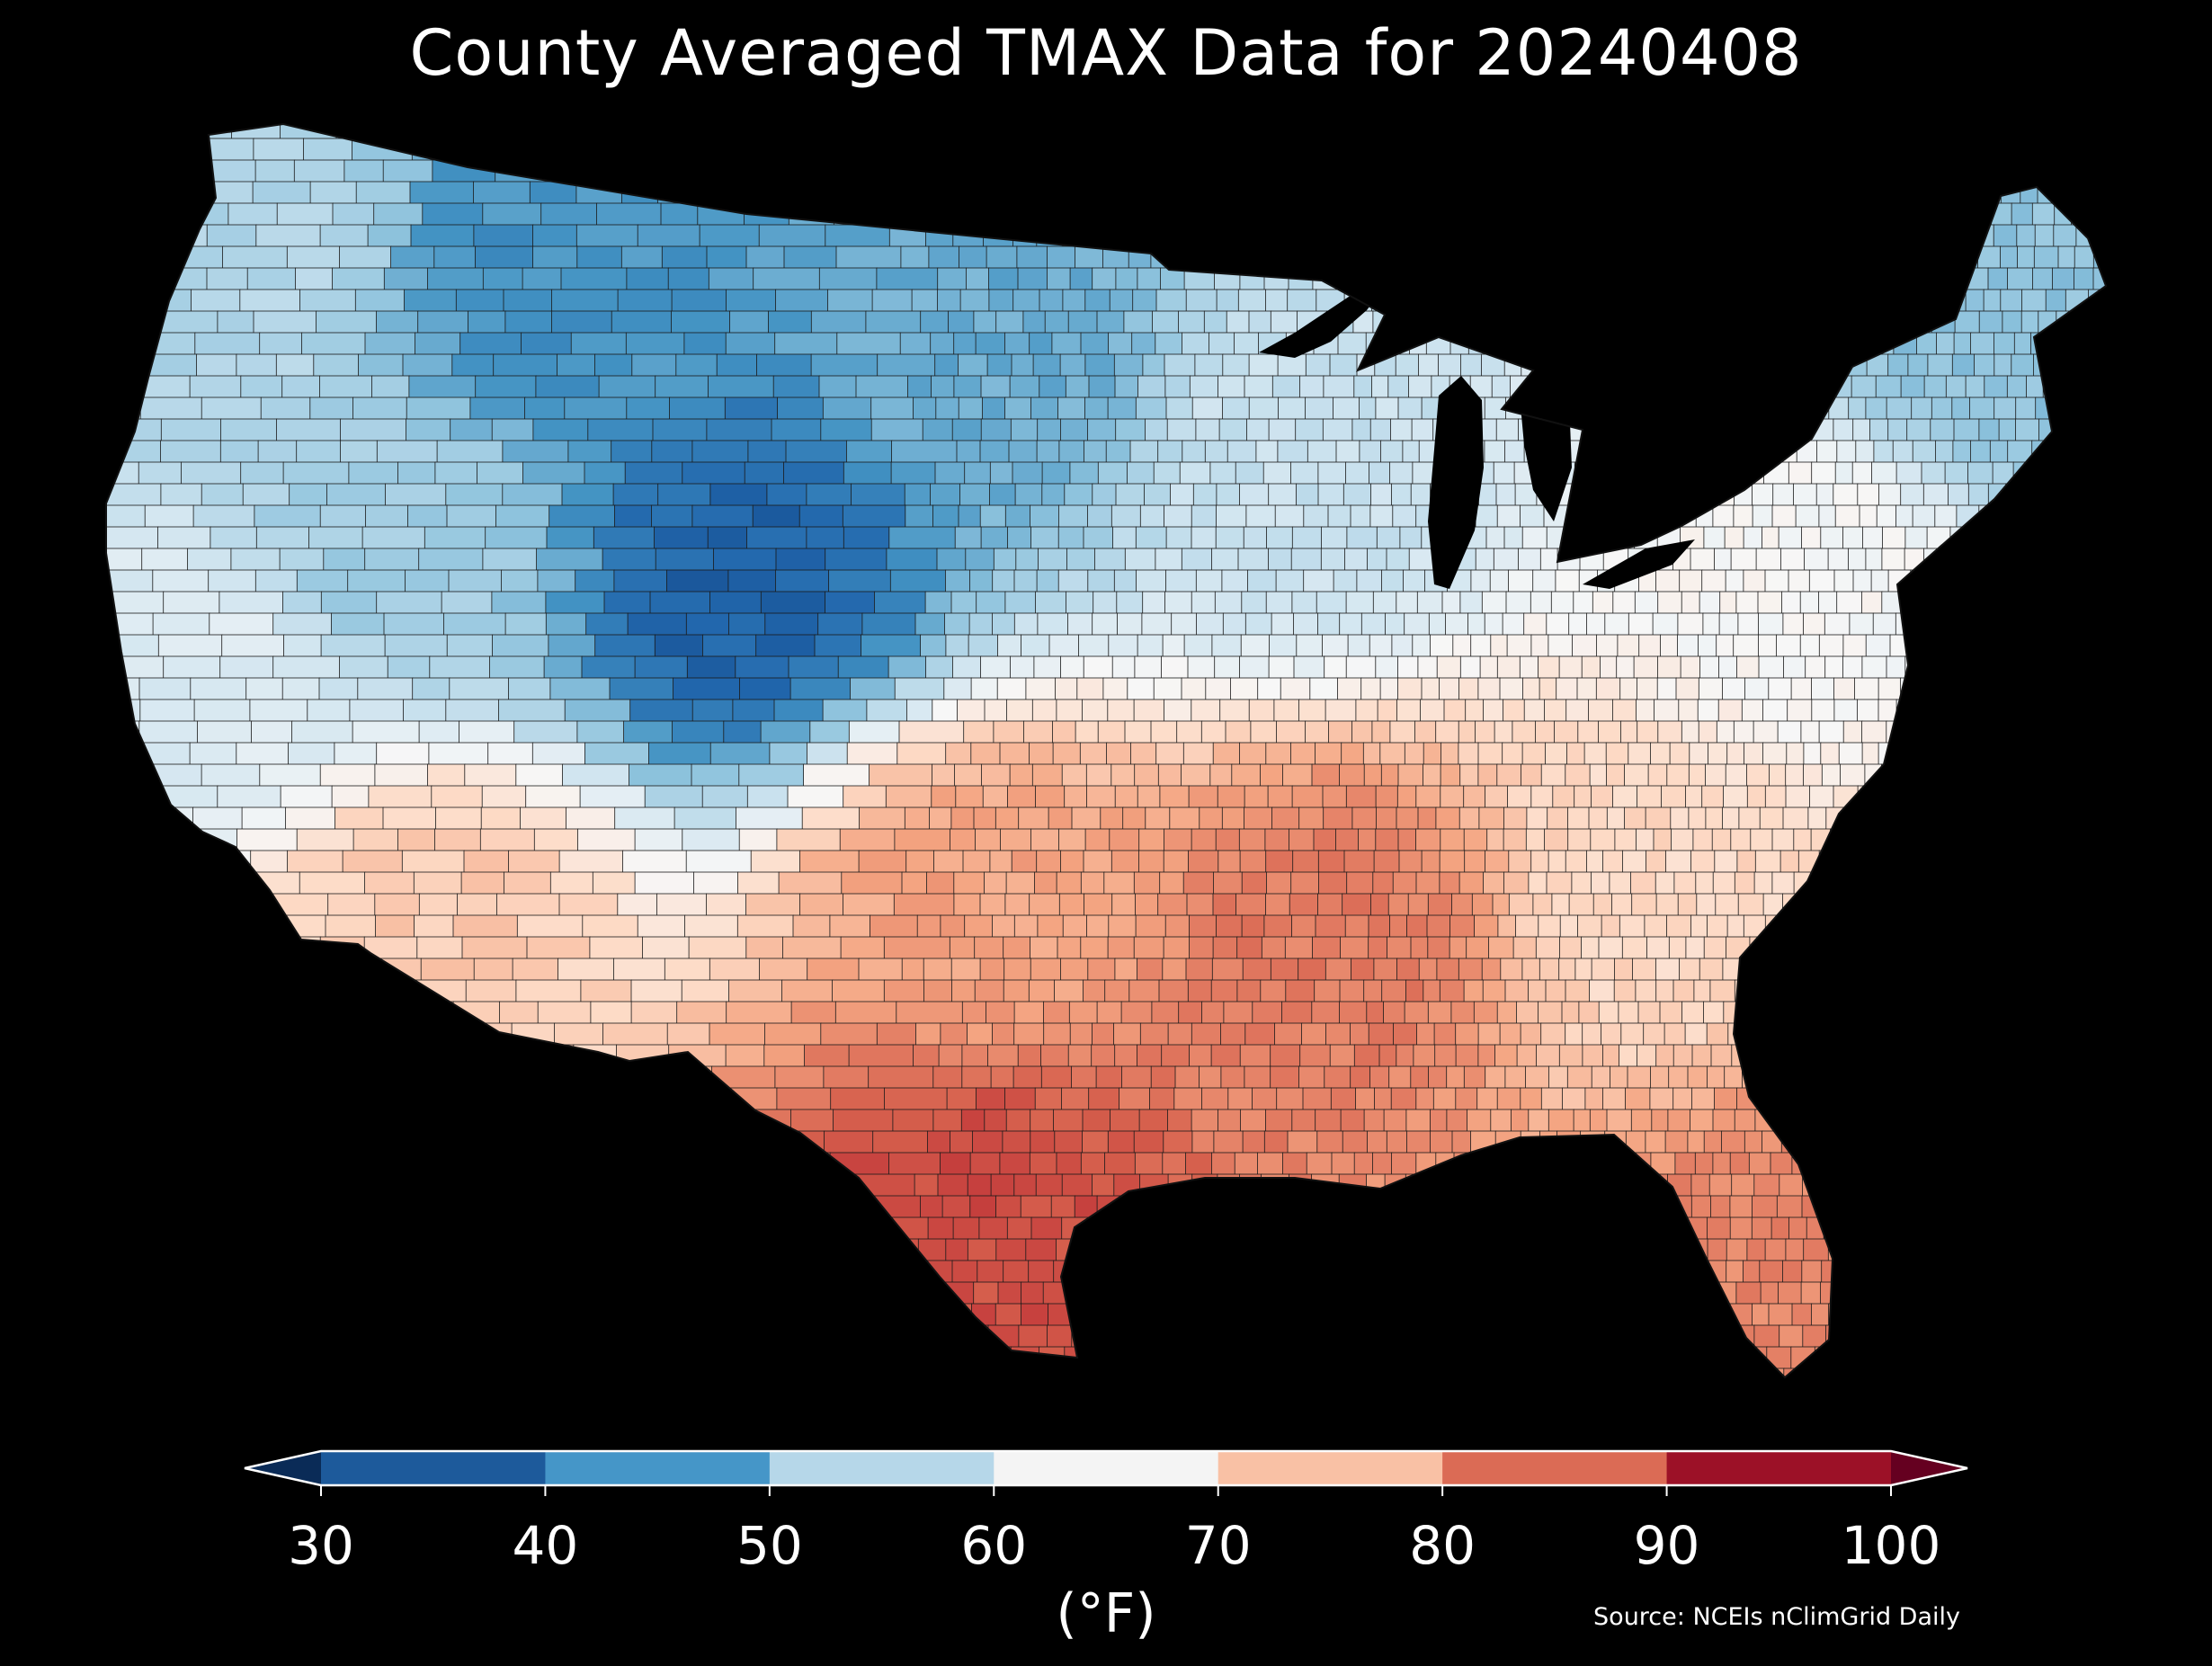  Describe the element at coordinates (1106, 1614) in the screenshot. I see `colorbar-units: (°F)` at that location.